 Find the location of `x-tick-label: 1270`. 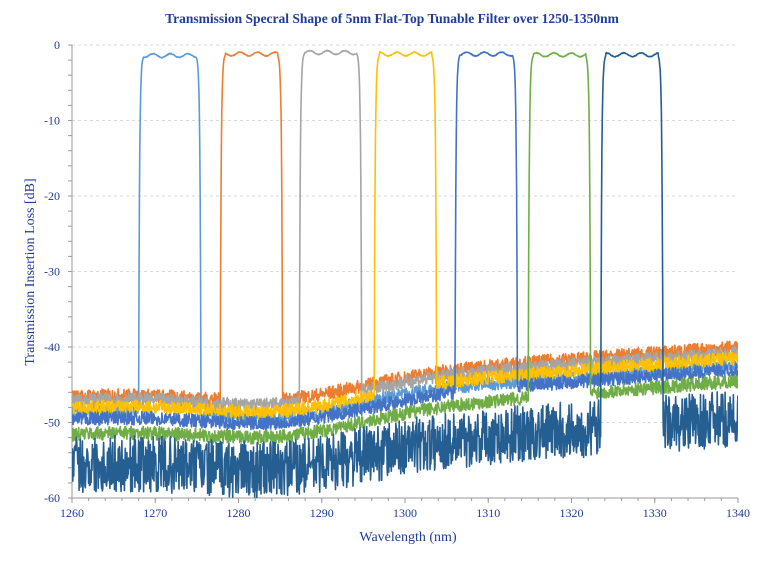

x-tick-label: 1270 is located at coordinates (155, 513).